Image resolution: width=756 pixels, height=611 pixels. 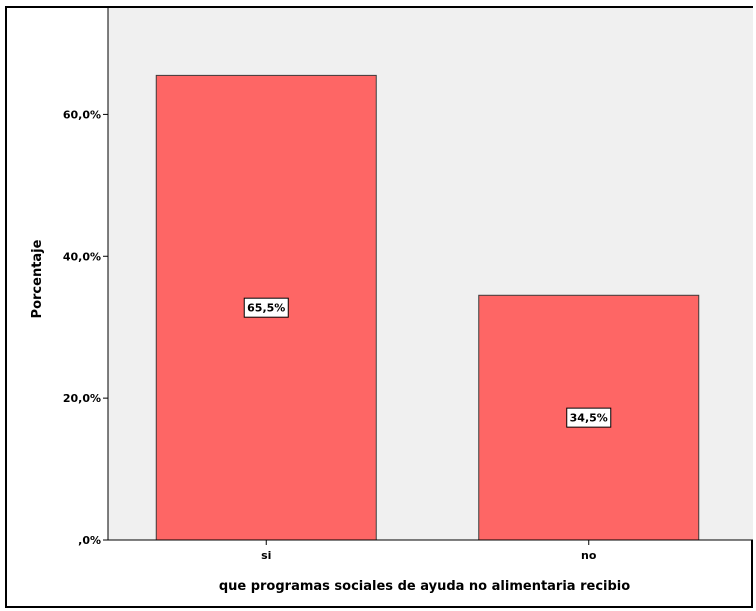 What do you see at coordinates (589, 555) in the screenshot?
I see `x-tick-label: no` at bounding box center [589, 555].